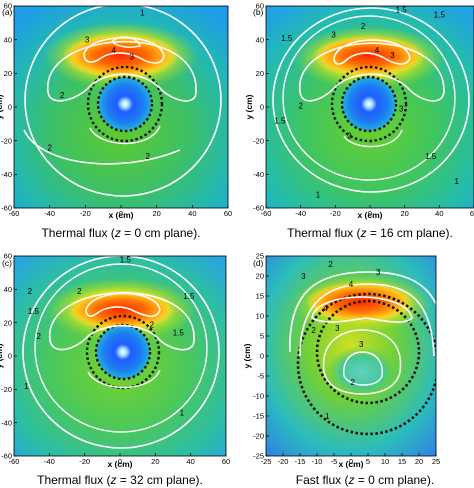 The width and height of the screenshot is (474, 488). I want to click on panel-c-xlabel: x (cm), so click(119, 464).